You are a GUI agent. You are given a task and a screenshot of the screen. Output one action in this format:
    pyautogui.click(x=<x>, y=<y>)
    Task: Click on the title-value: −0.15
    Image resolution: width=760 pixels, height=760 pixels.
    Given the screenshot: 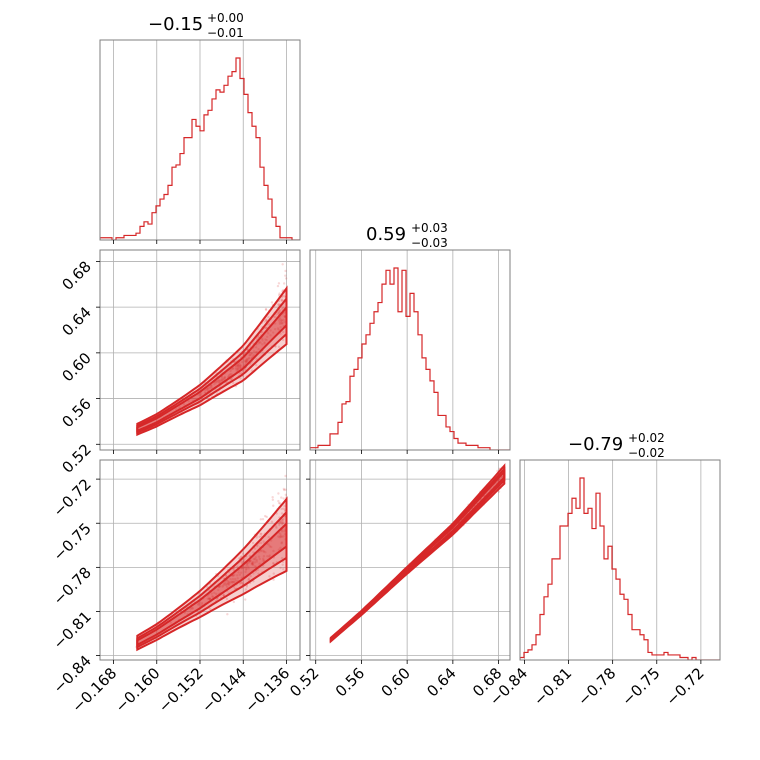 What is the action you would take?
    pyautogui.click(x=175, y=24)
    